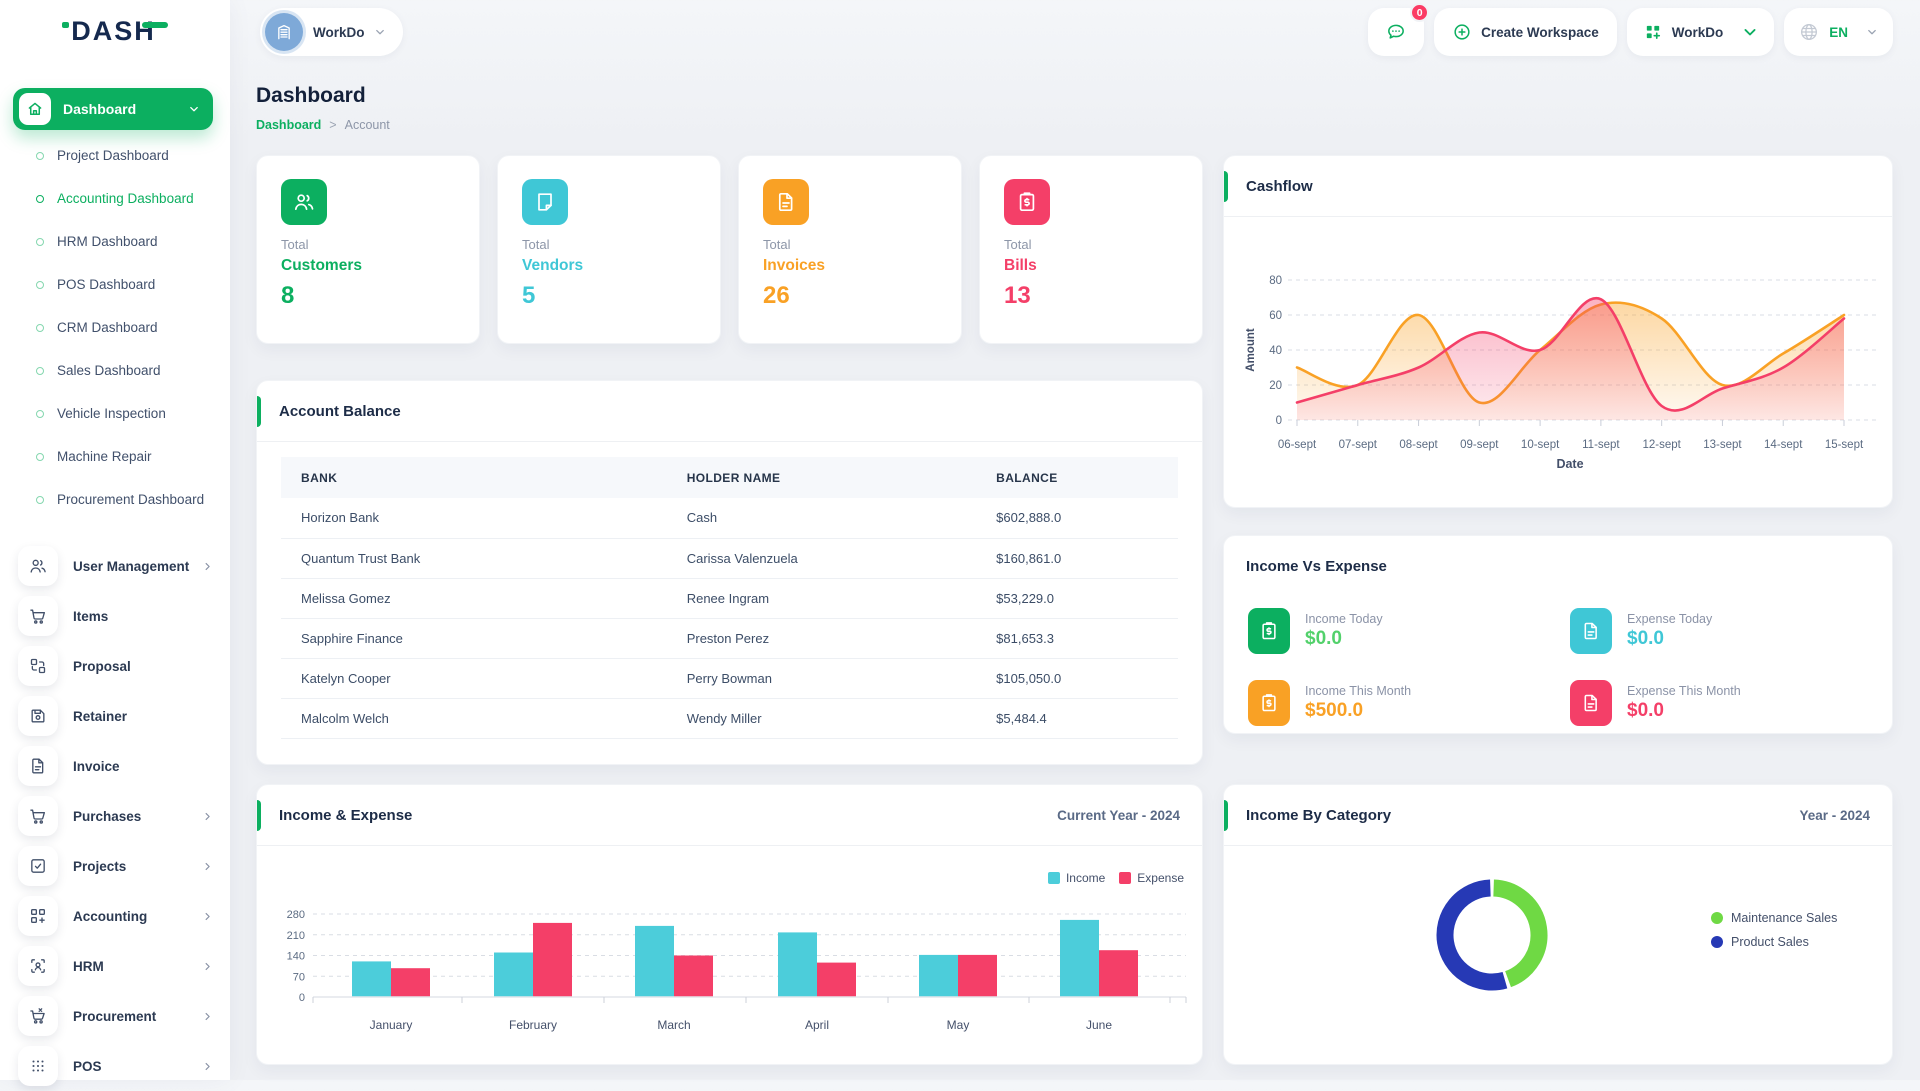 This screenshot has width=1920, height=1091. What do you see at coordinates (821, 598) in the screenshot?
I see `table-cell: Renee Ingram` at bounding box center [821, 598].